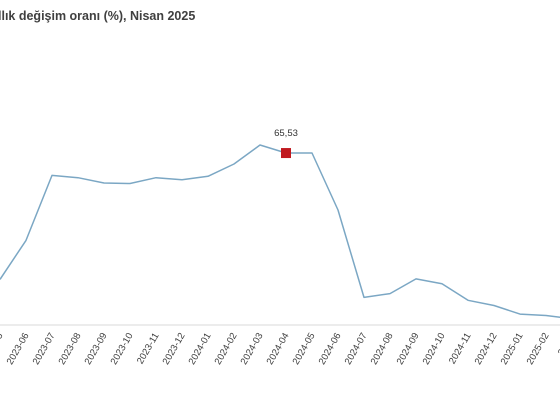 This screenshot has width=560, height=404. Describe the element at coordinates (538, 349) in the screenshot. I see `x-tick-label: 2025-02` at that location.